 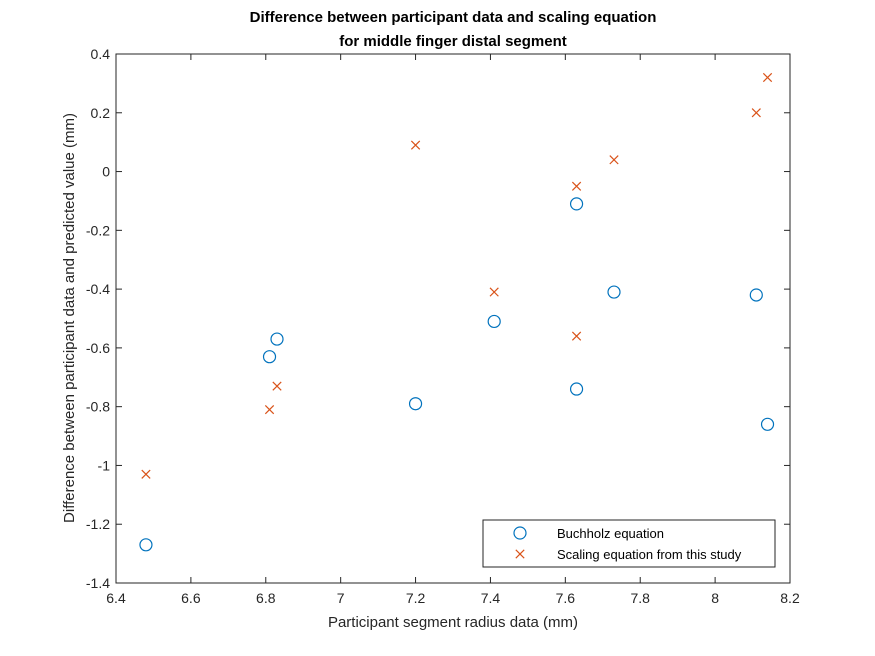 What do you see at coordinates (453, 41) in the screenshot?
I see `chart-title-line-2: for middle finger distal segment` at bounding box center [453, 41].